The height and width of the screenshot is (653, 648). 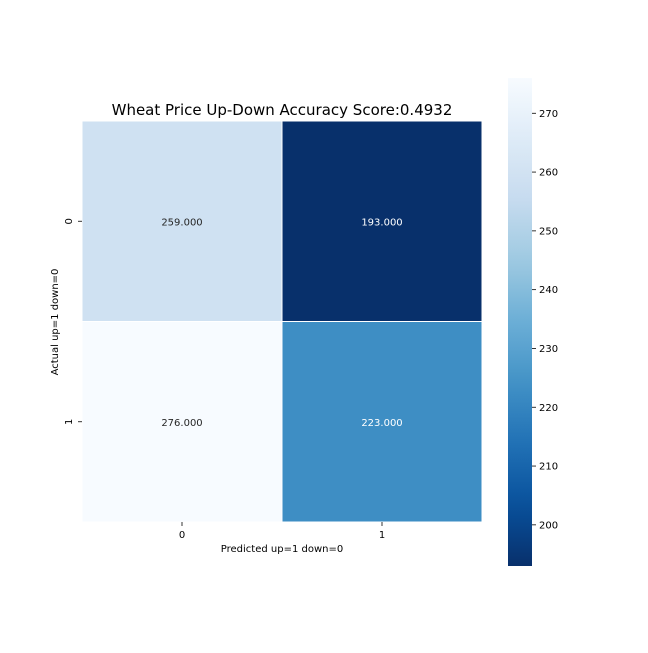 I want to click on y-axis-ticks: 01, so click(x=73, y=321).